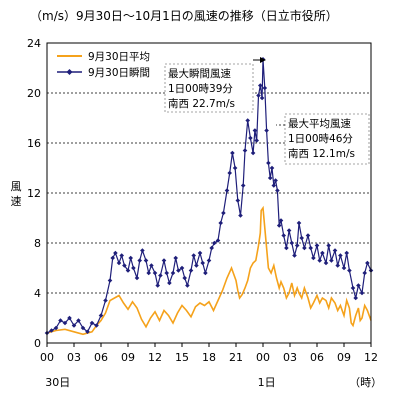 The width and height of the screenshot is (400, 400). I want to click on y-axis-label-char: 風, so click(16, 186).